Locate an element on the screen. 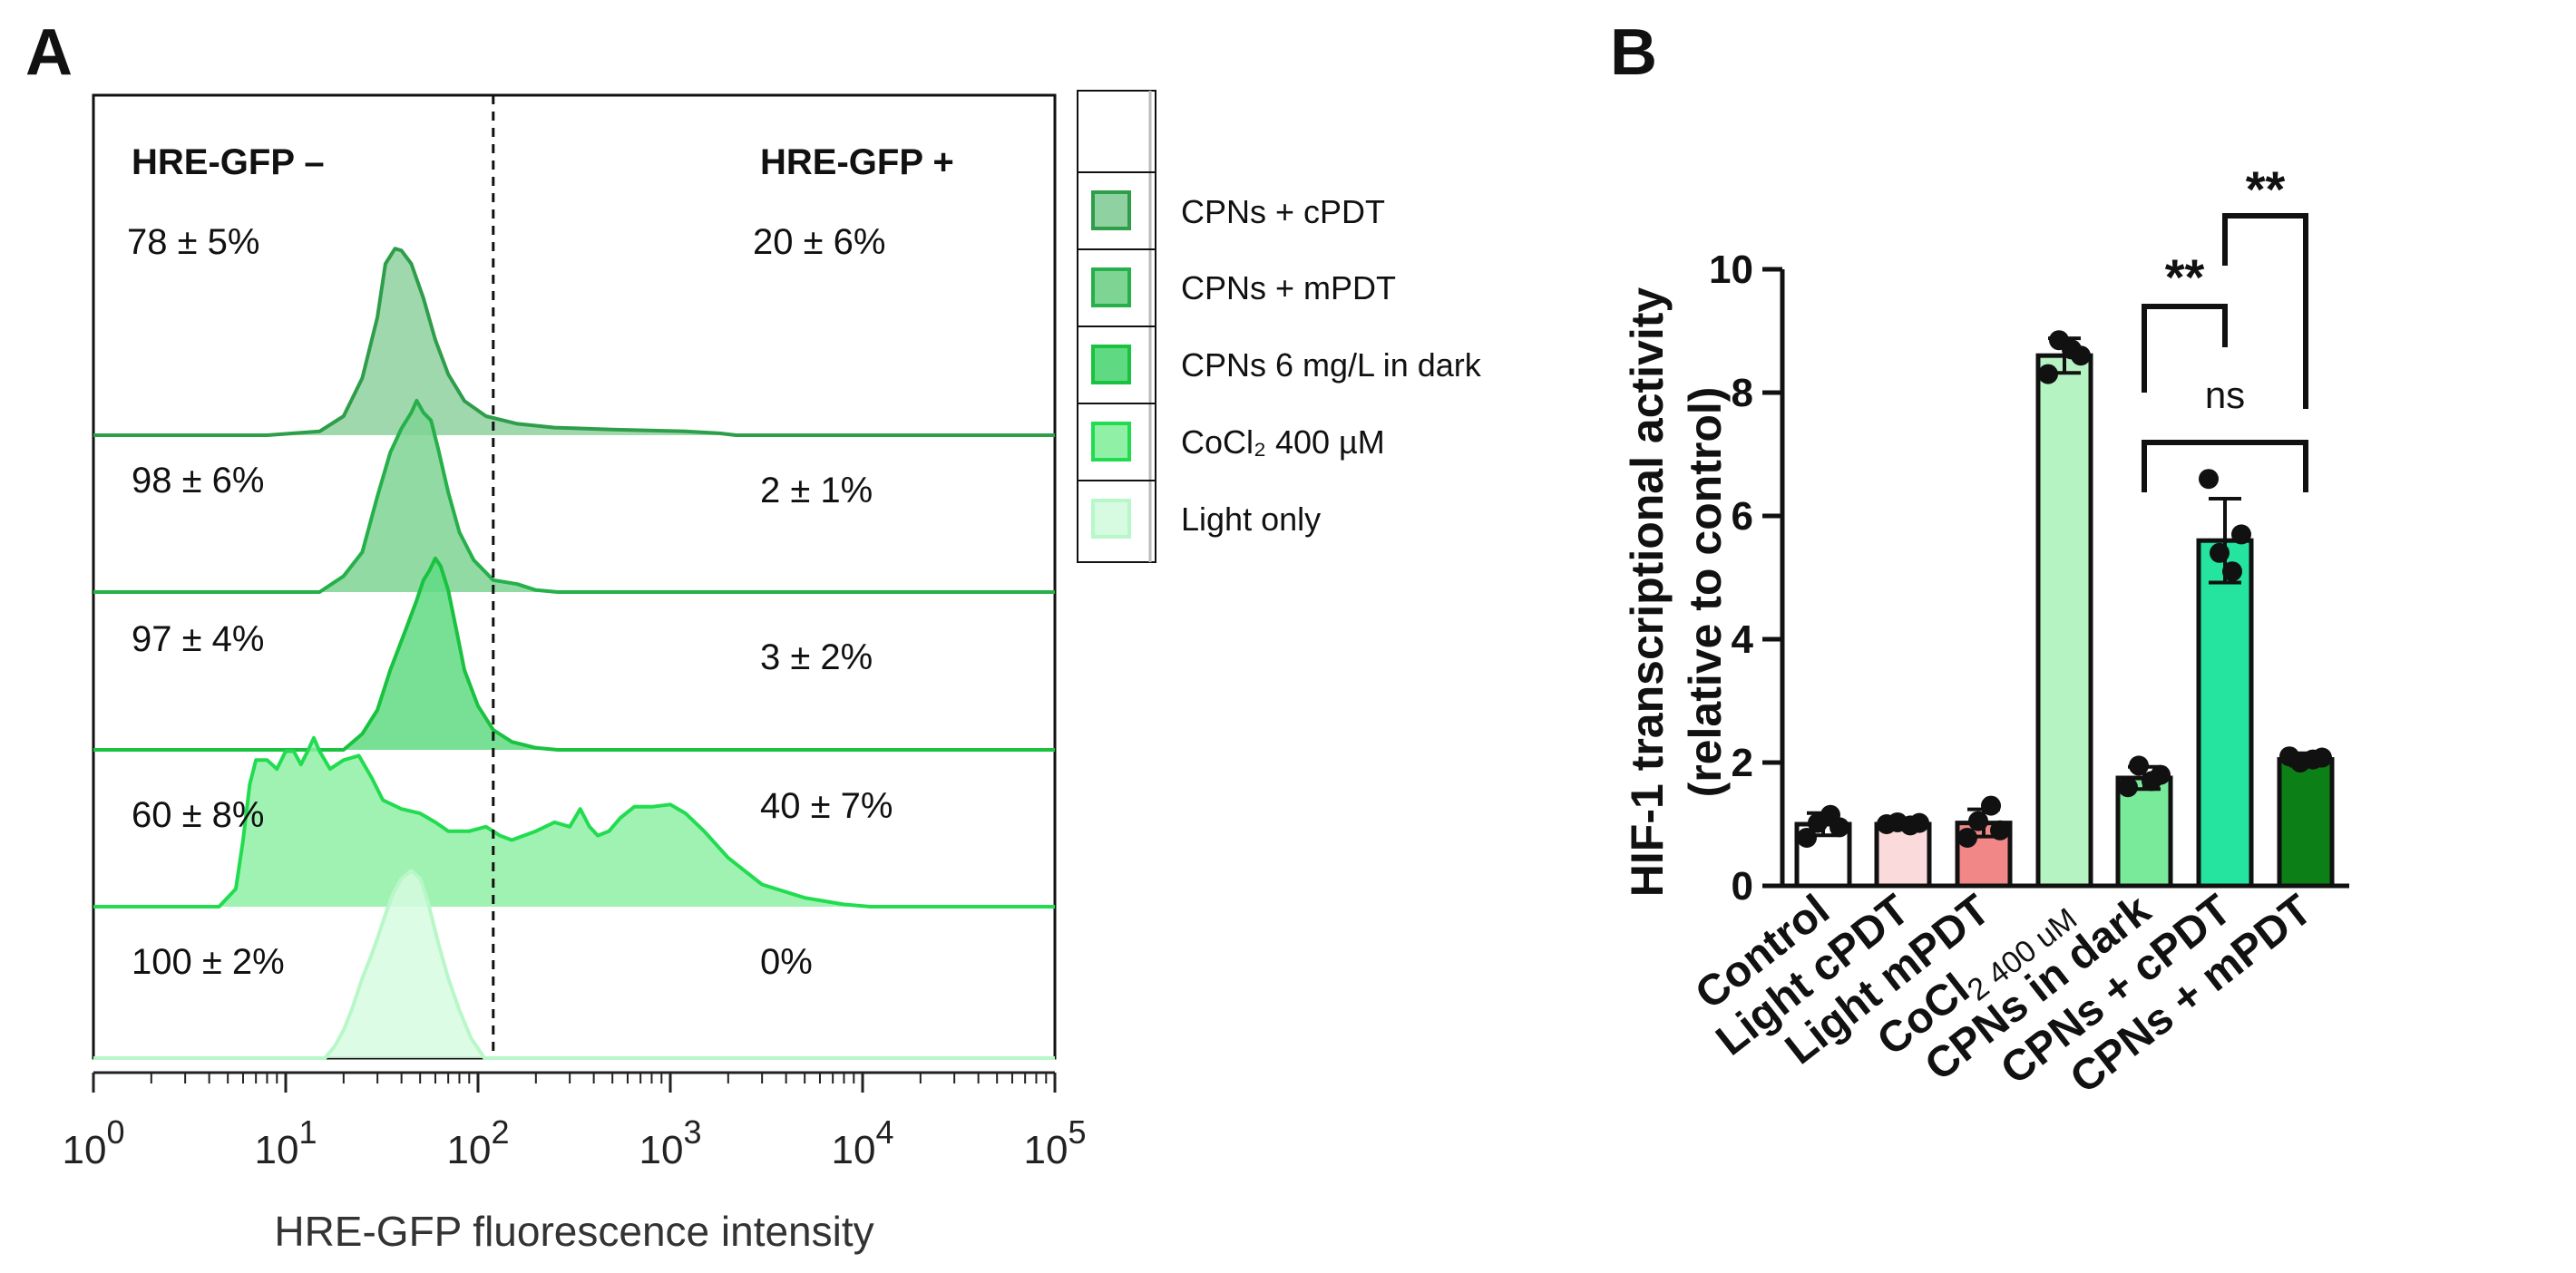 The width and height of the screenshot is (2576, 1273). legend-swatch-dark is located at coordinates (1111, 364).